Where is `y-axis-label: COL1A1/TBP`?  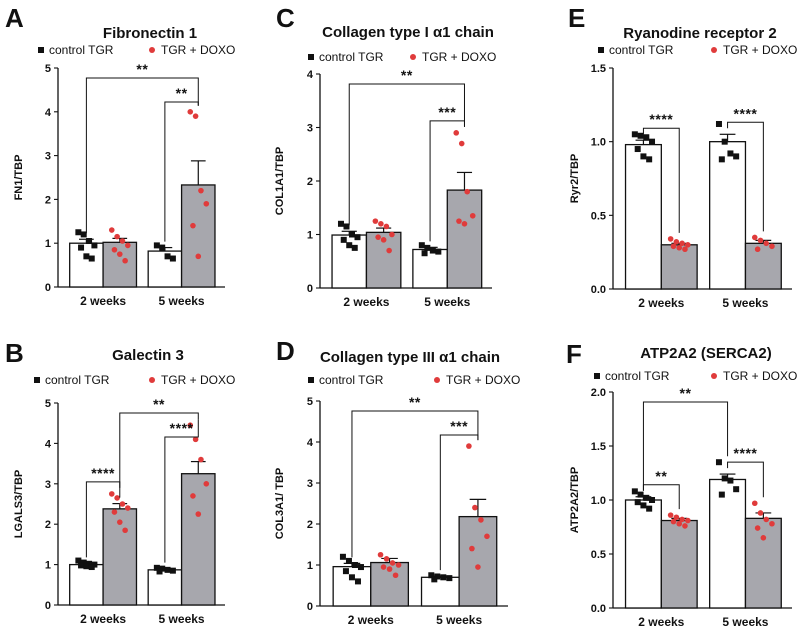
y-axis-label: COL1A1/TBP is located at coordinates (280, 181).